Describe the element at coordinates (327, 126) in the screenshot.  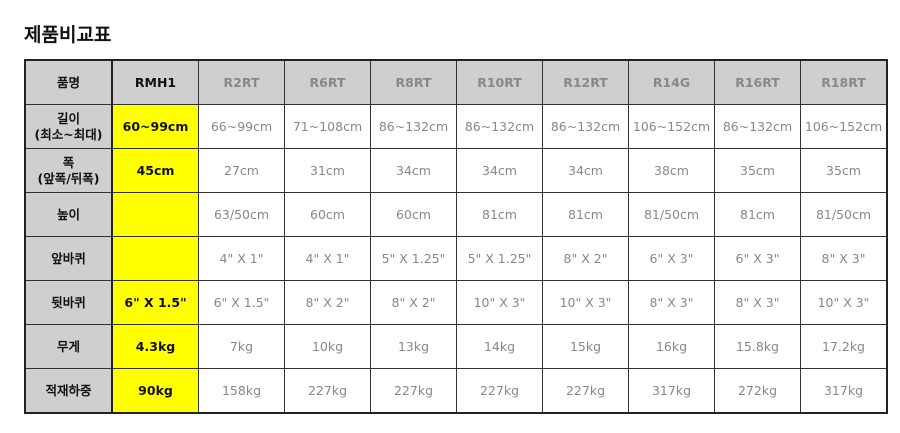
I see `table-cell: 71~108cm` at that location.